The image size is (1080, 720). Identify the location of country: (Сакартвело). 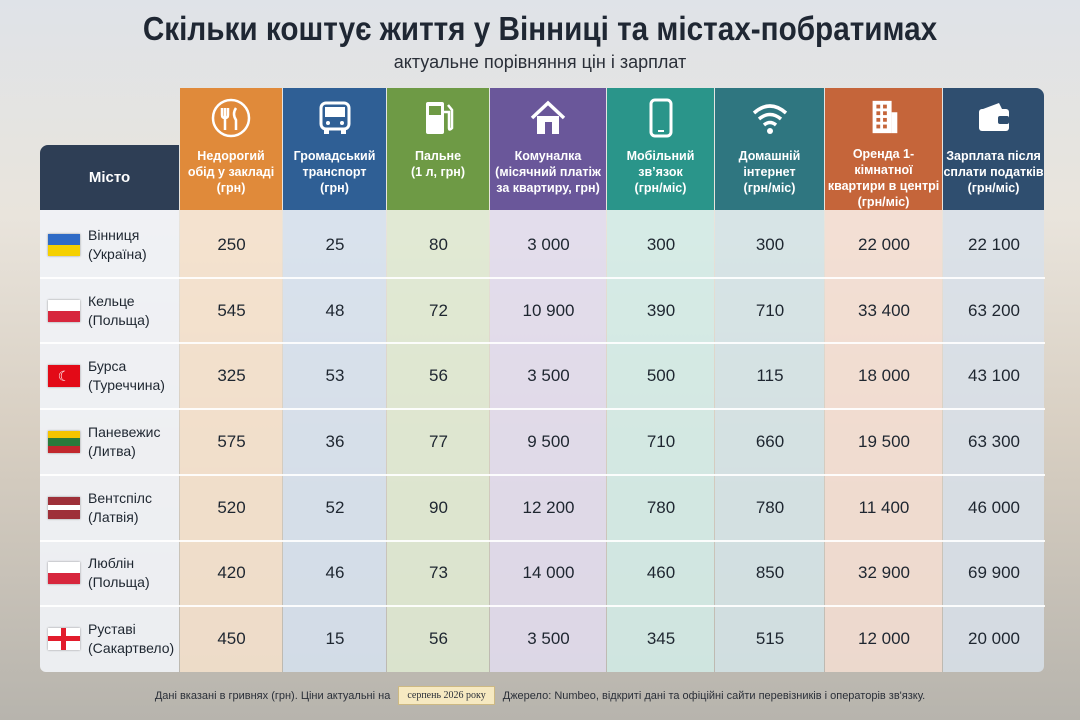
(131, 648).